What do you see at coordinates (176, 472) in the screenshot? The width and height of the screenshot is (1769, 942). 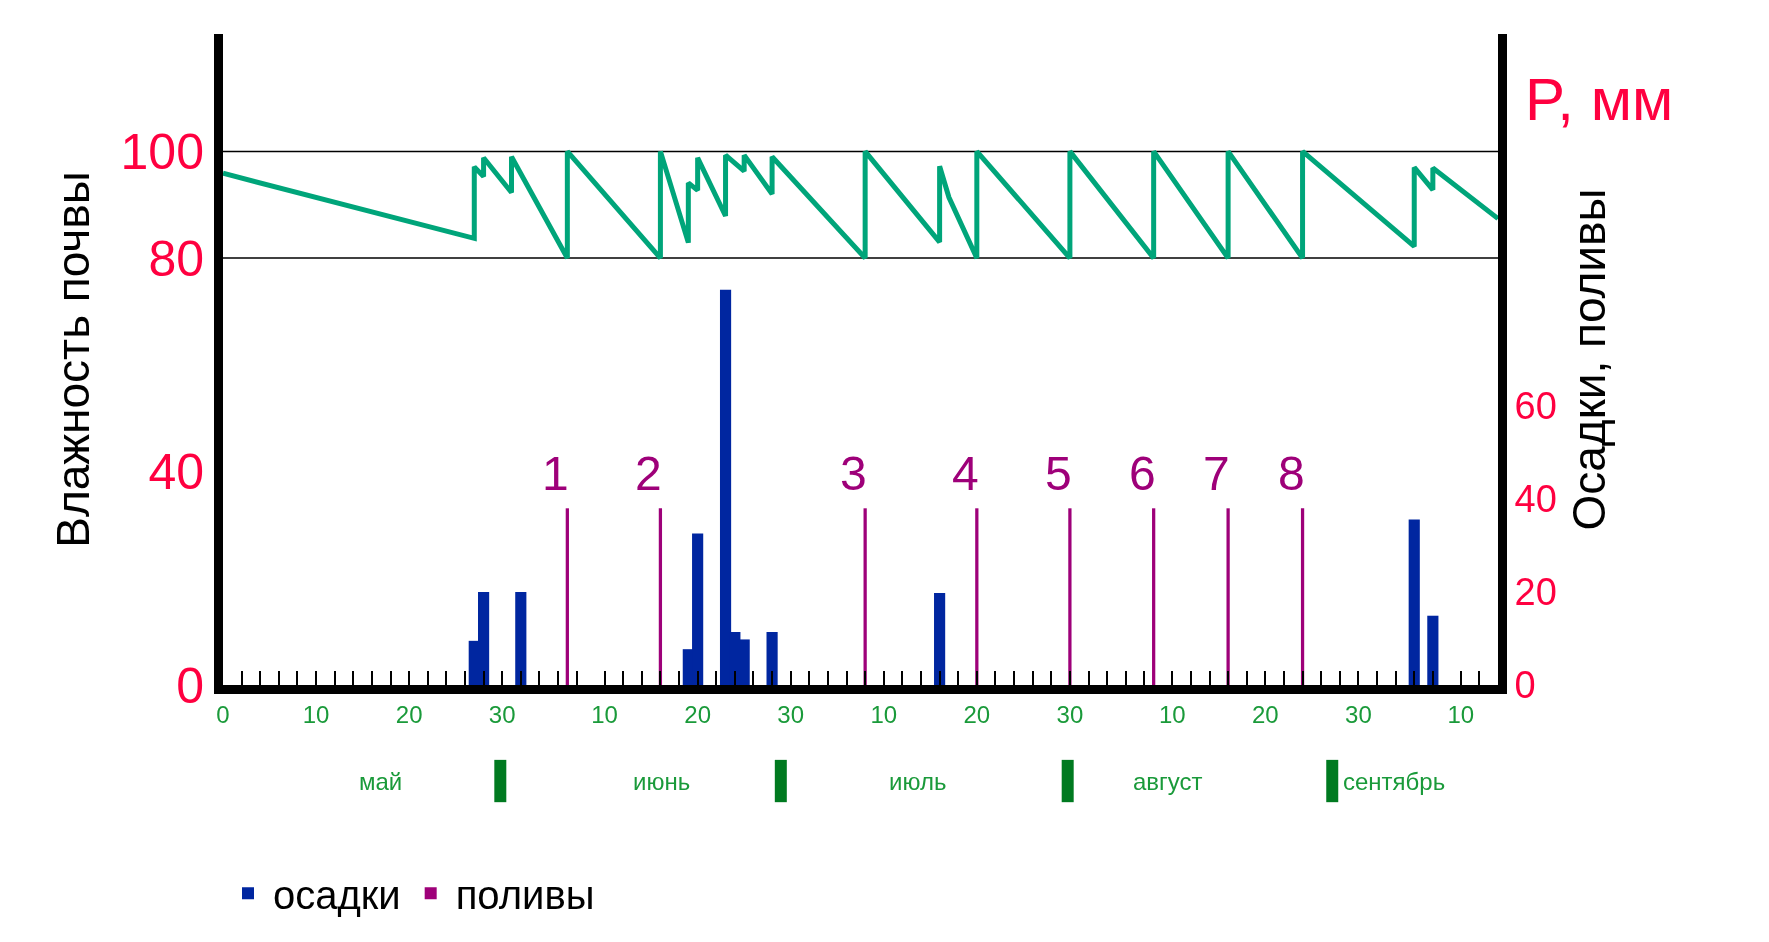 I see `y-tick-label: 40` at bounding box center [176, 472].